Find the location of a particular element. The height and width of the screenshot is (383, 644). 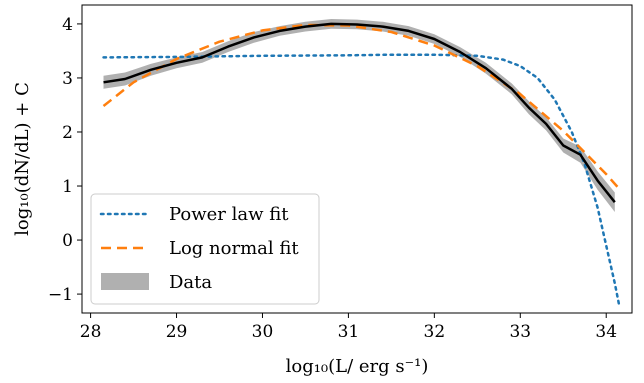

legend: Power law fit Log normal fit Data is located at coordinates (205, 249).